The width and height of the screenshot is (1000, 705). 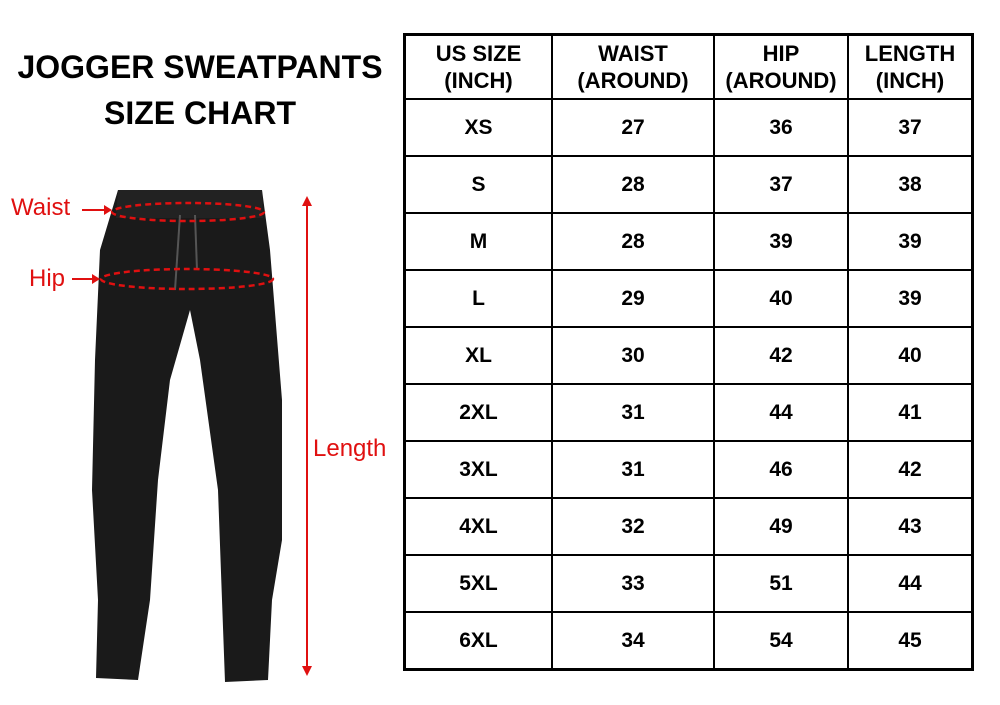 What do you see at coordinates (781, 641) in the screenshot?
I see `cell-hip: 54` at bounding box center [781, 641].